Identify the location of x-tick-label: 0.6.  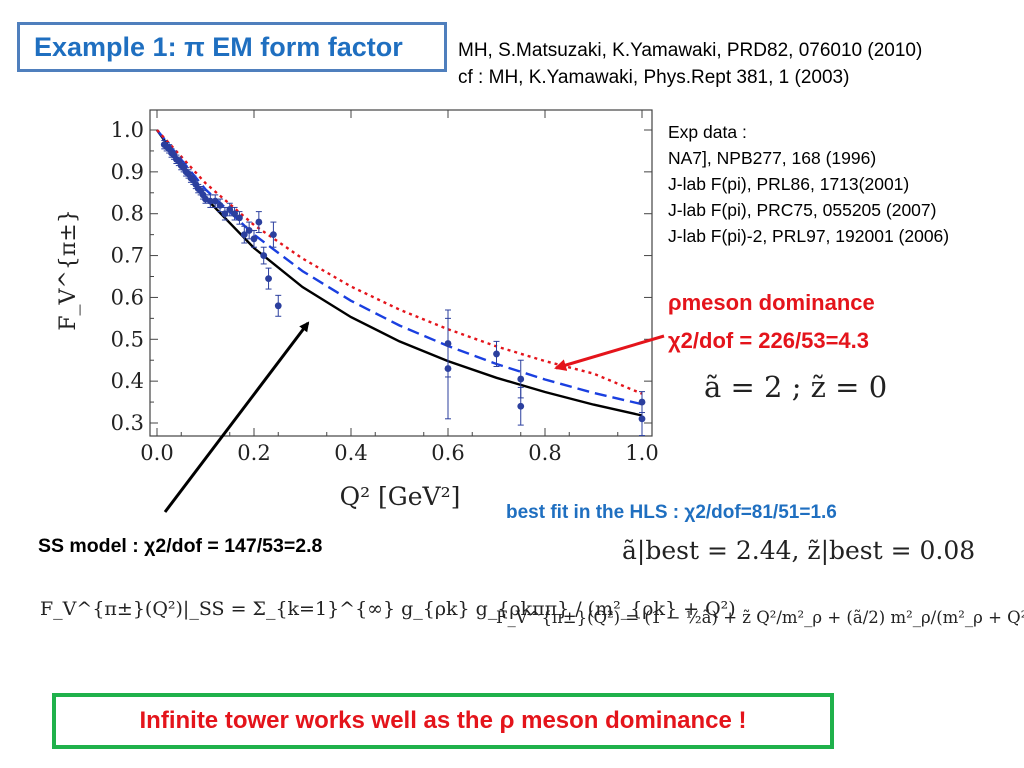
(447, 453).